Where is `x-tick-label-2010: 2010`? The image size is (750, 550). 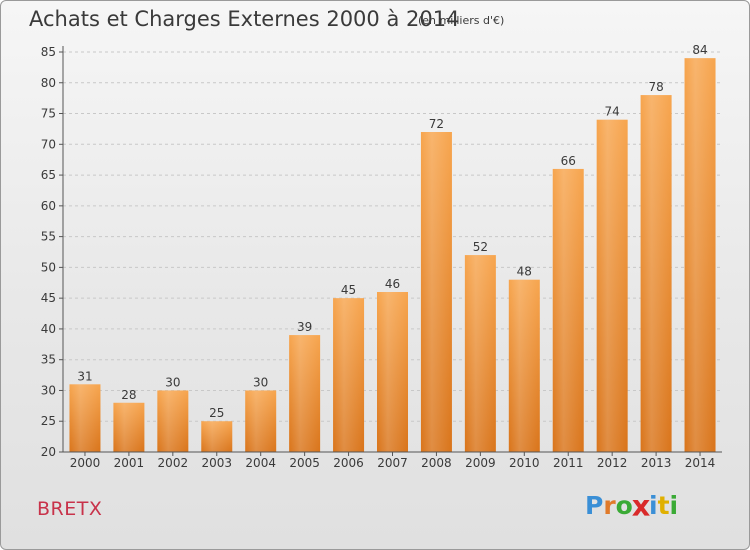 x-tick-label-2010: 2010 is located at coordinates (524, 463).